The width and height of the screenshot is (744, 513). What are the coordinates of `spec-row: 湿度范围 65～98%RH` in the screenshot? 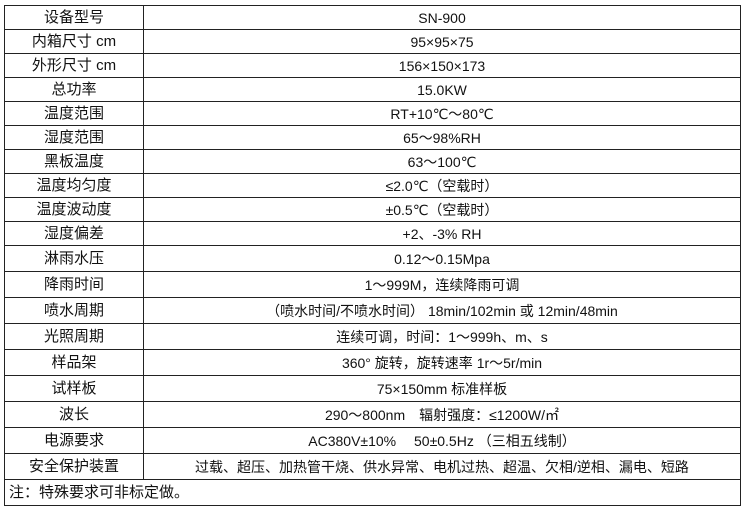 It's located at (372, 137).